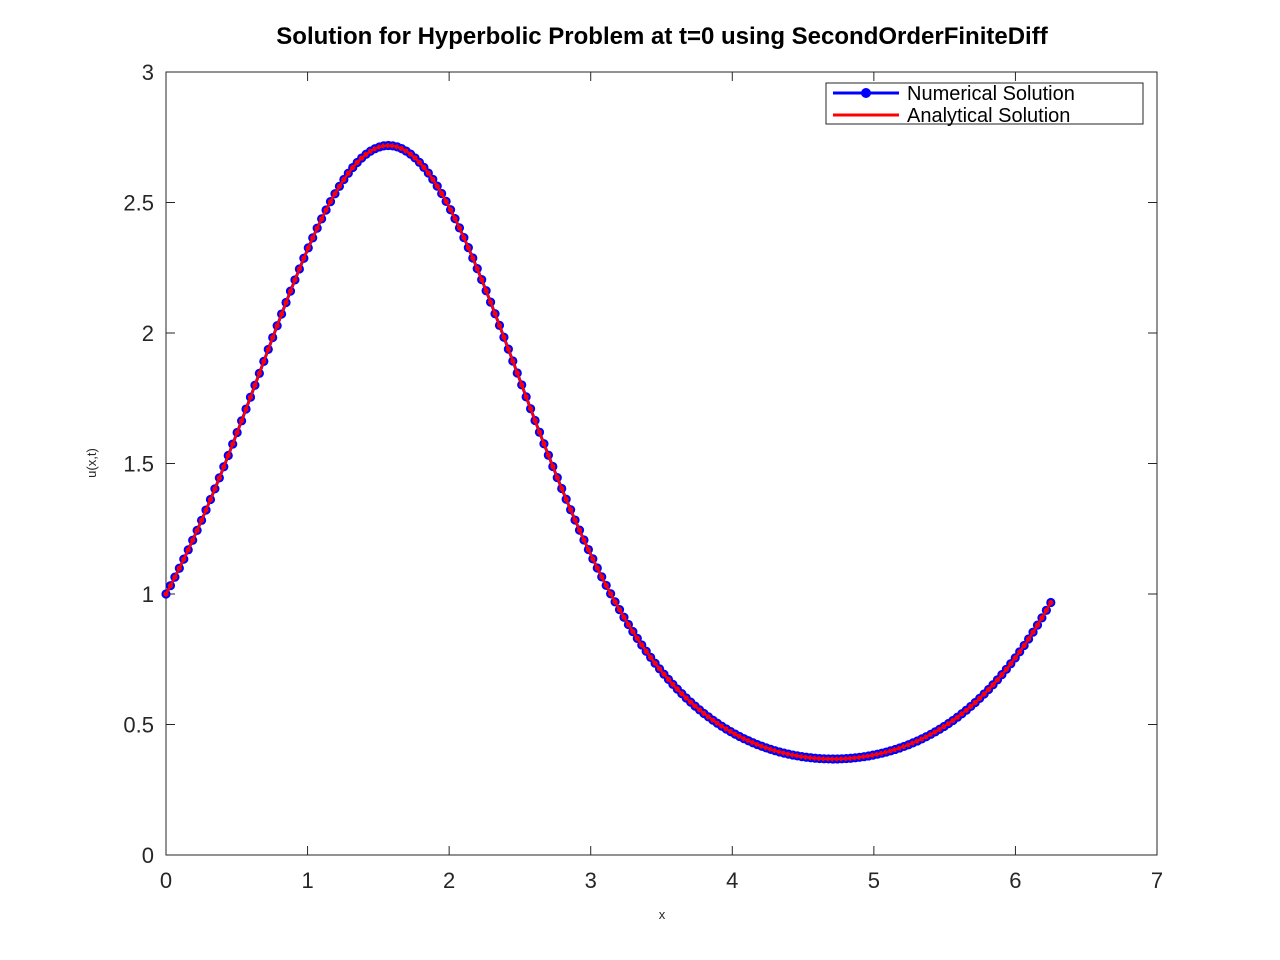 This screenshot has width=1280, height=960. Describe the element at coordinates (148, 333) in the screenshot. I see `y-tick-label: 2` at that location.